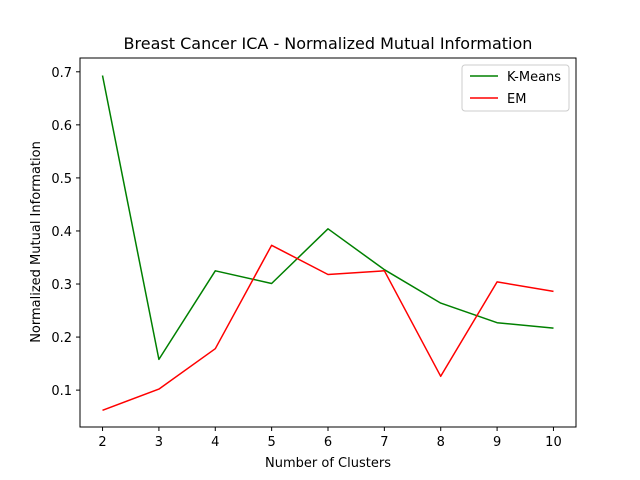  Describe the element at coordinates (61, 285) in the screenshot. I see `y-tick-label: 0.3` at that location.